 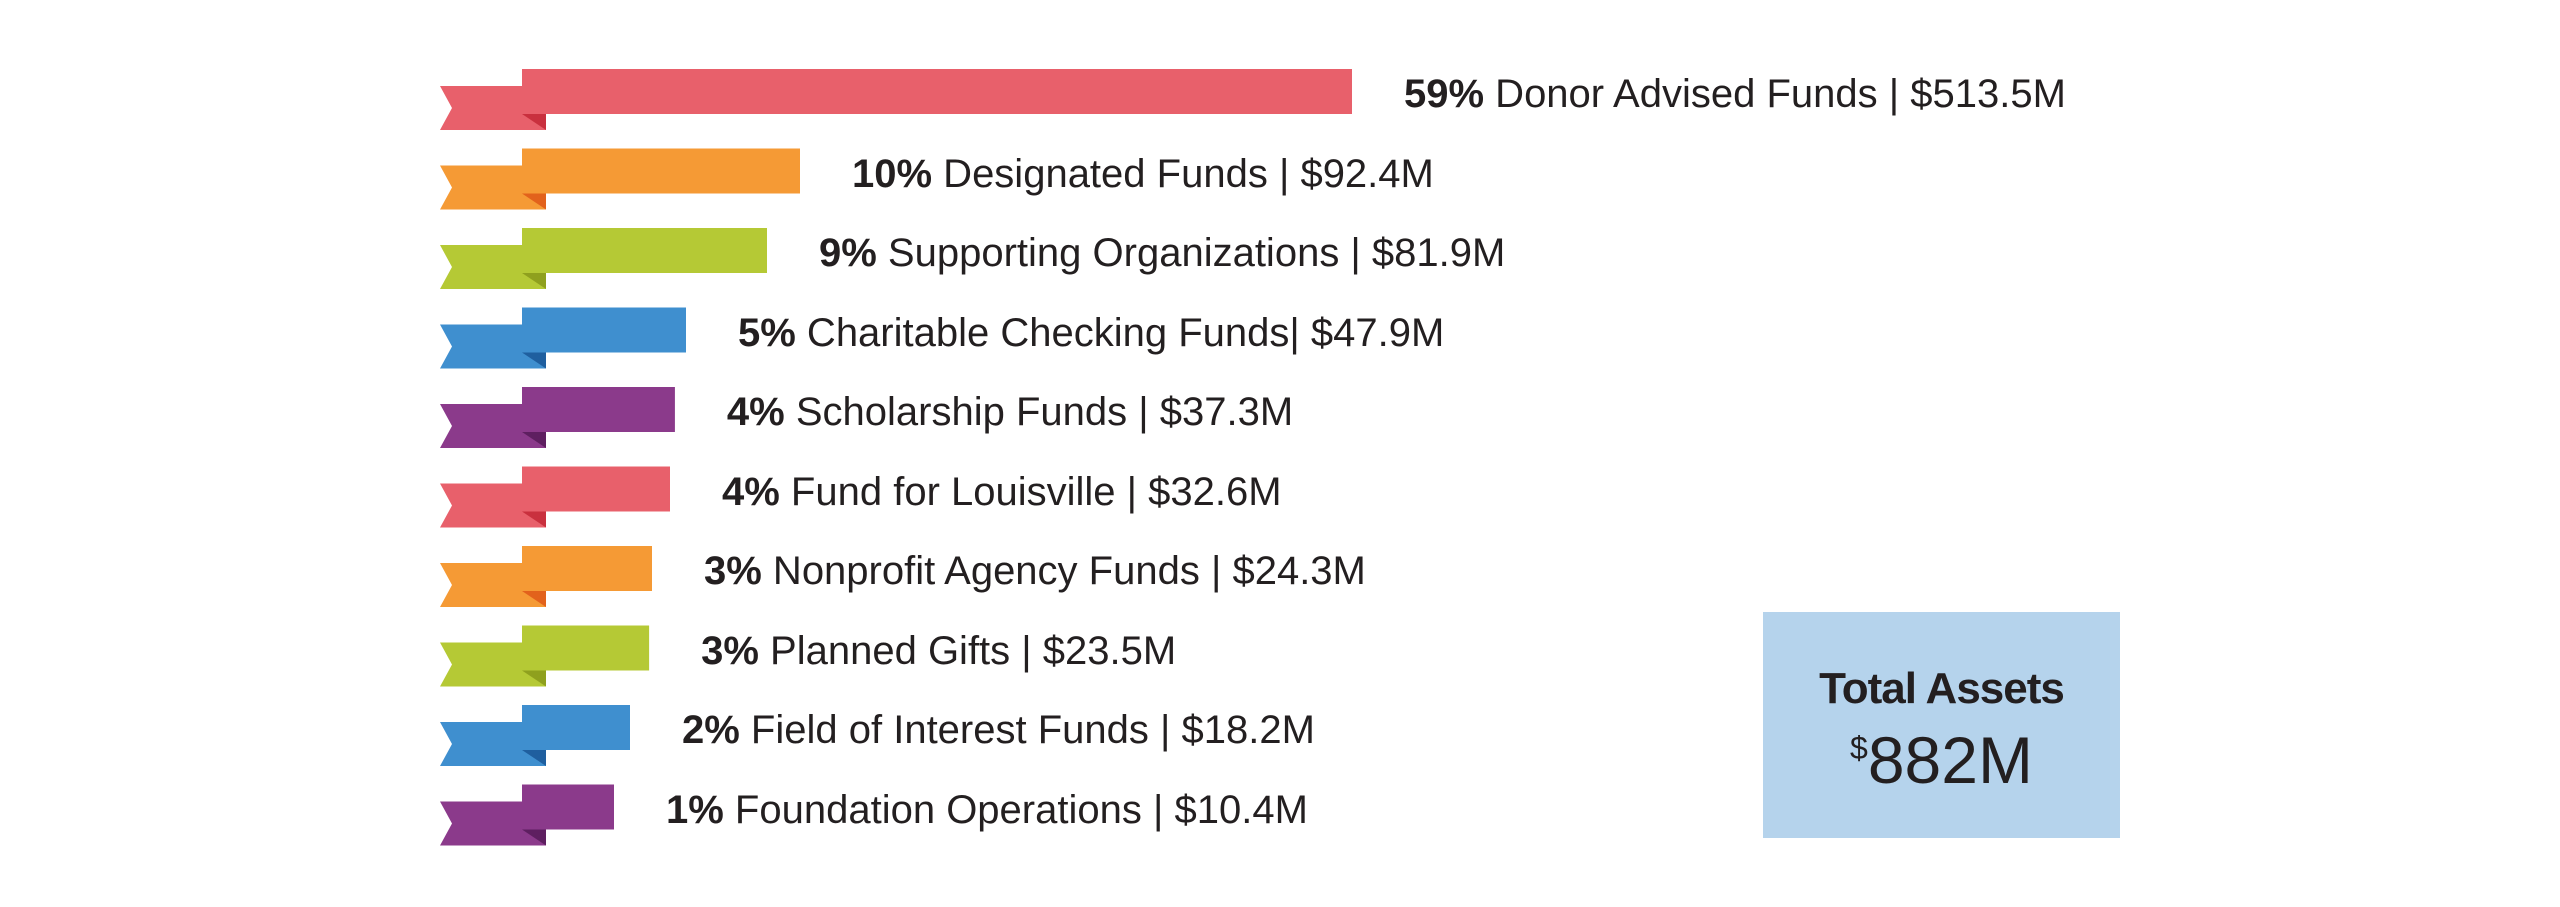 I want to click on bar-label: 9% Supporting Organizations | $81.9M, so click(x=1162, y=253).